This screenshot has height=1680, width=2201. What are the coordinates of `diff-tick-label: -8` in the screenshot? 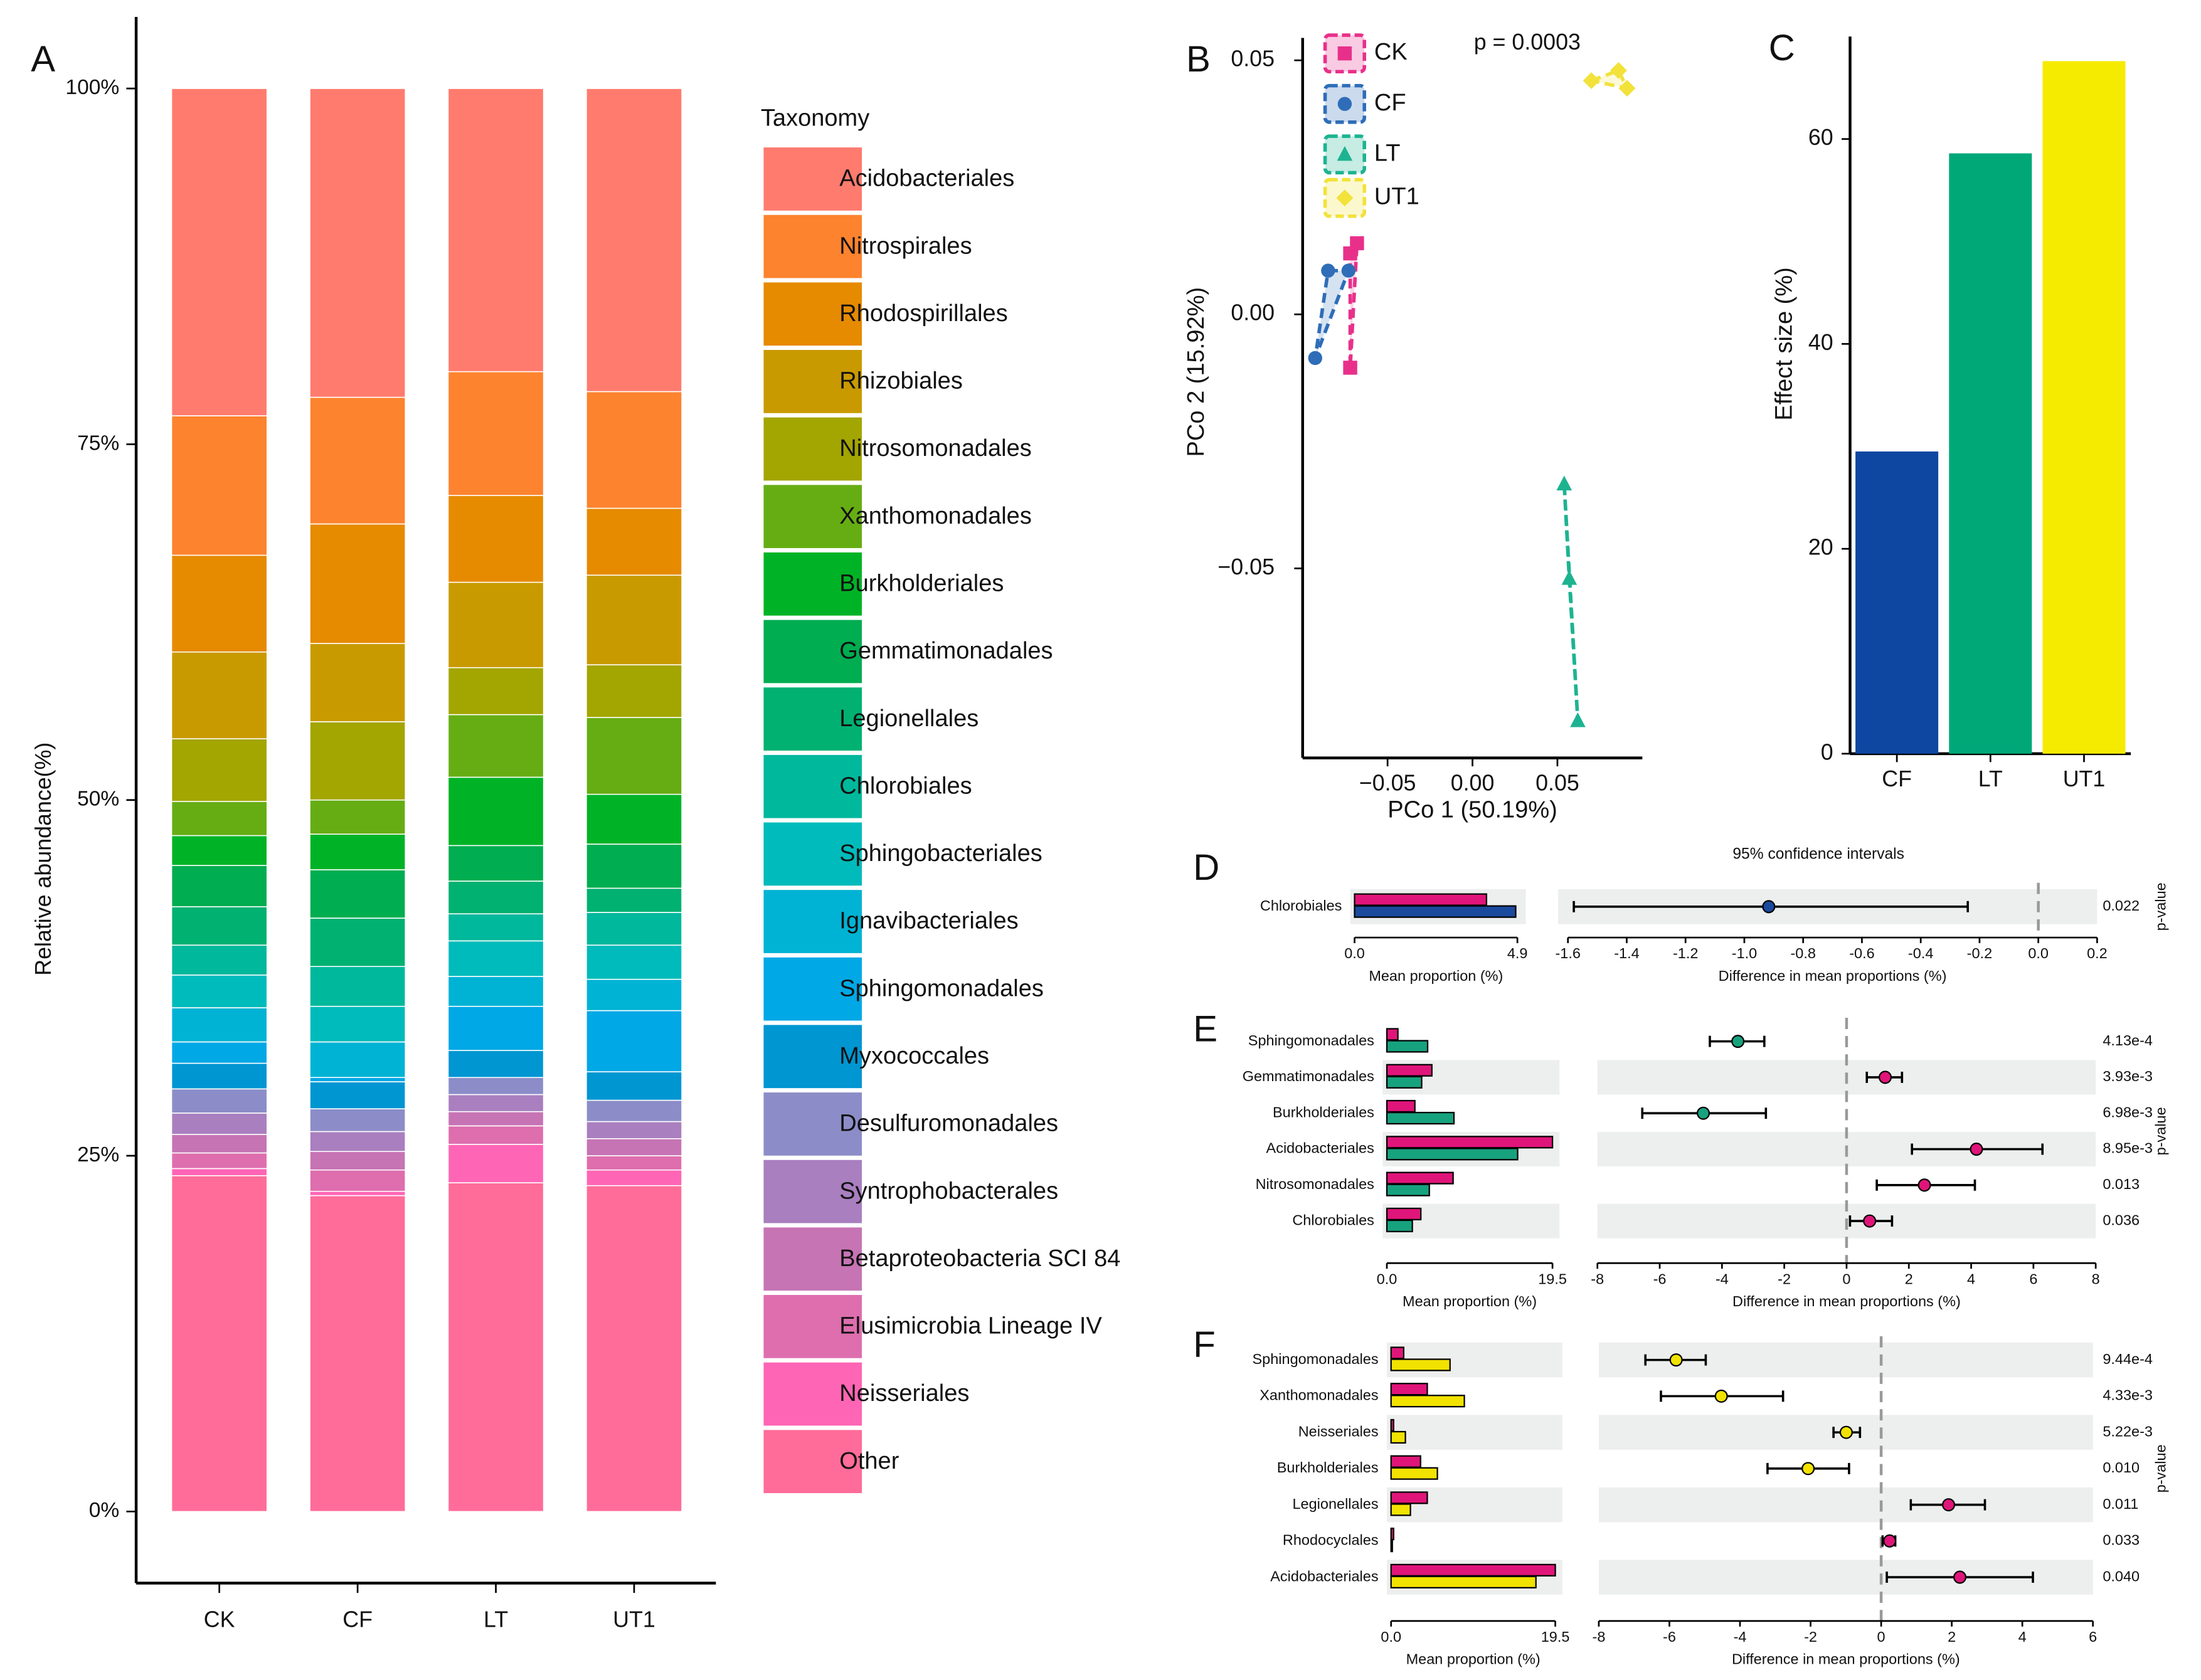 It's located at (1600, 1637).